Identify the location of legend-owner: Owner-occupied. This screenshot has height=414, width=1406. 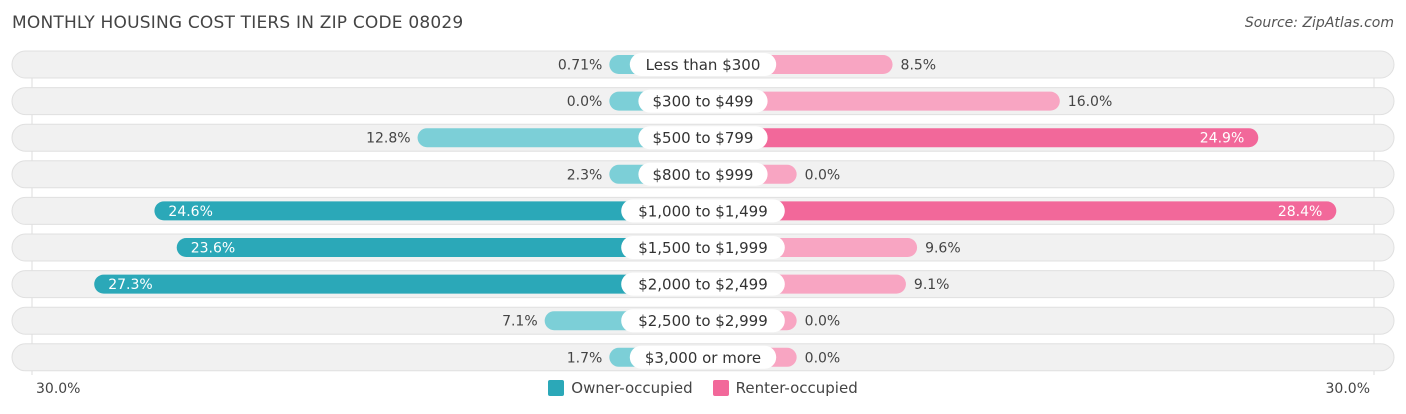
(620, 388).